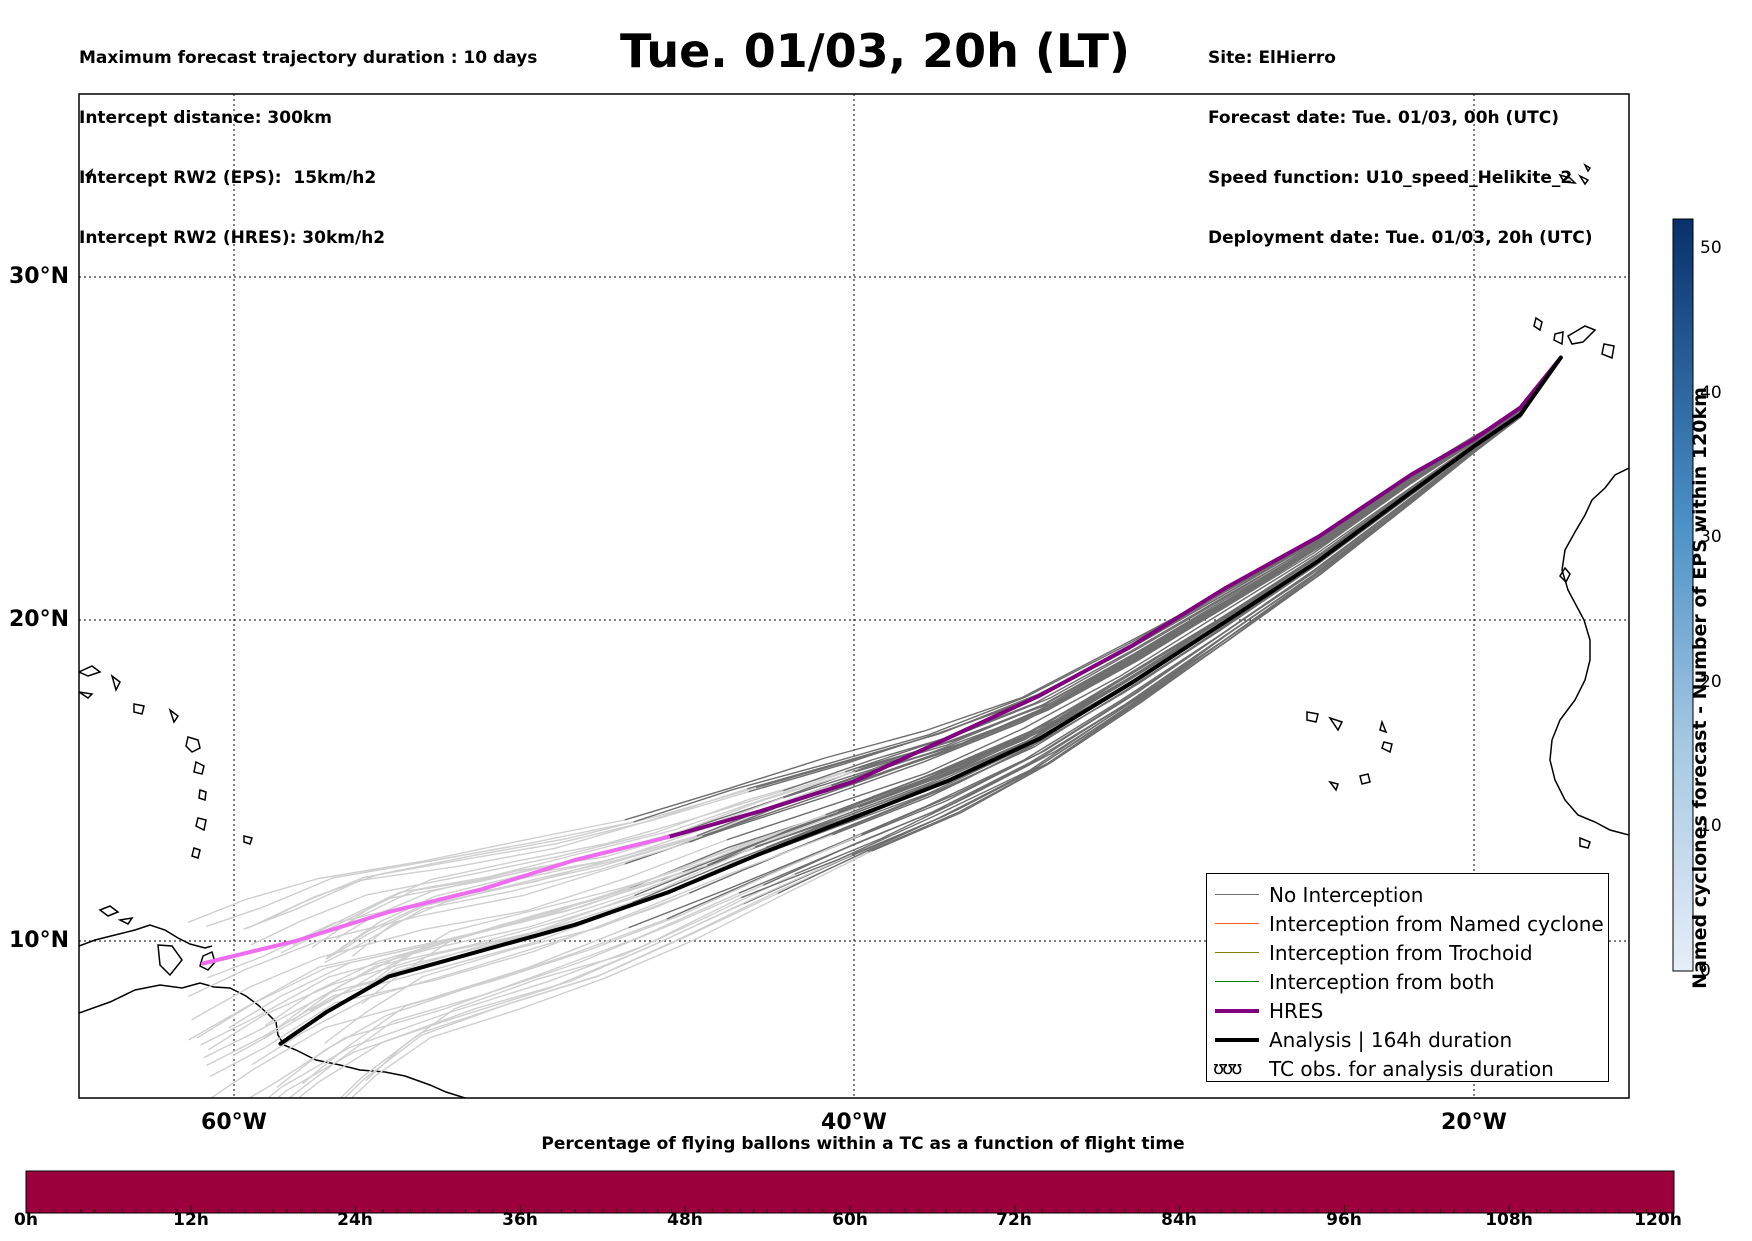 The height and width of the screenshot is (1241, 1752). Describe the element at coordinates (1346, 895) in the screenshot. I see `legend-label: No Interception` at that location.